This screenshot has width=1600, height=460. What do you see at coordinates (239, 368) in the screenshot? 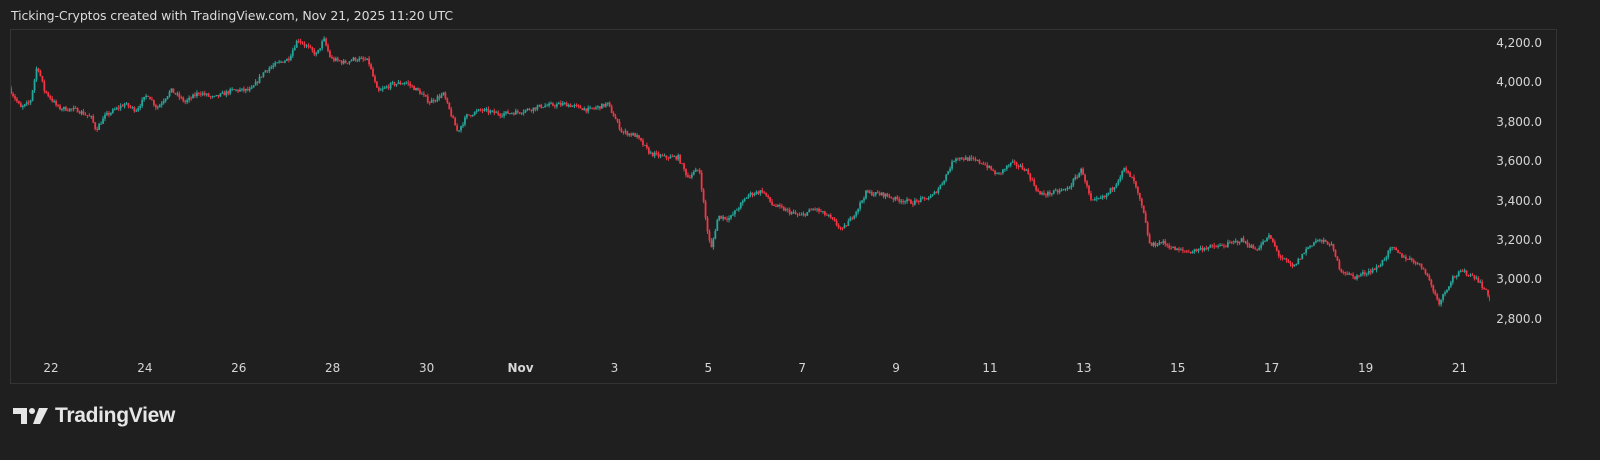
I see `time-tick-label: 26` at bounding box center [239, 368].